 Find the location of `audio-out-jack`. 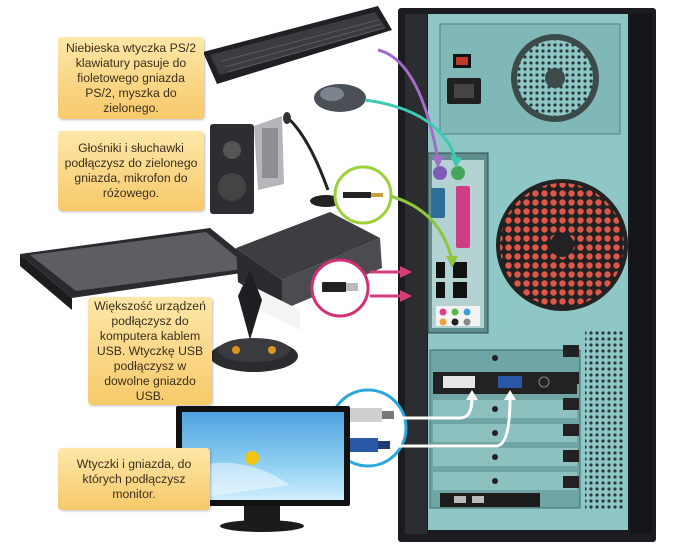

audio-out-jack is located at coordinates (455, 312).